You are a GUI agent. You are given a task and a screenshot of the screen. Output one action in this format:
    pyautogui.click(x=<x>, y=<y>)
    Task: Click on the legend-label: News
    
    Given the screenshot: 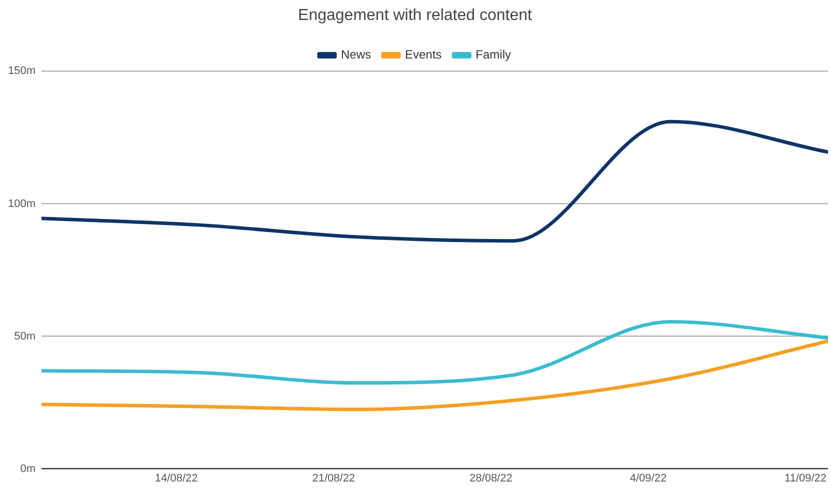 What is the action you would take?
    pyautogui.click(x=356, y=55)
    